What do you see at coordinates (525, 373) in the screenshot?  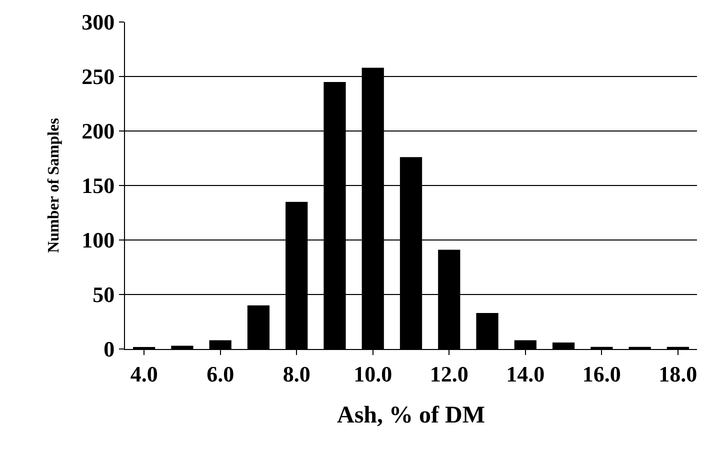 I see `x-tick-label: 14.0` at bounding box center [525, 373].